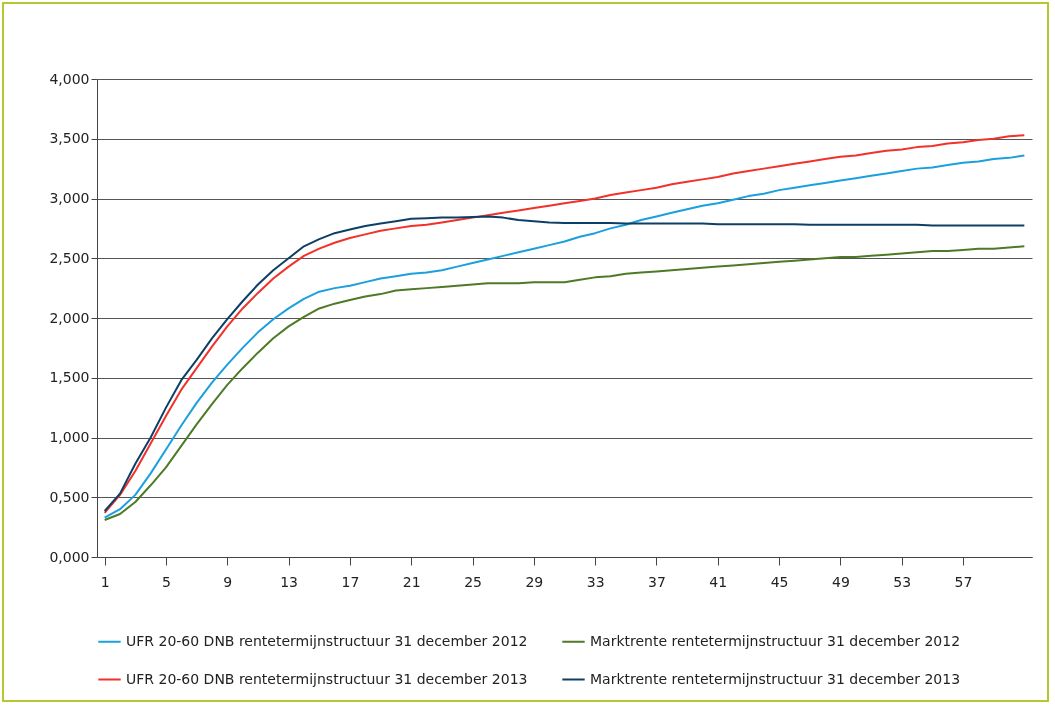 The height and width of the screenshot is (708, 1055). What do you see at coordinates (105, 581) in the screenshot?
I see `x-tick-label: 1` at bounding box center [105, 581].